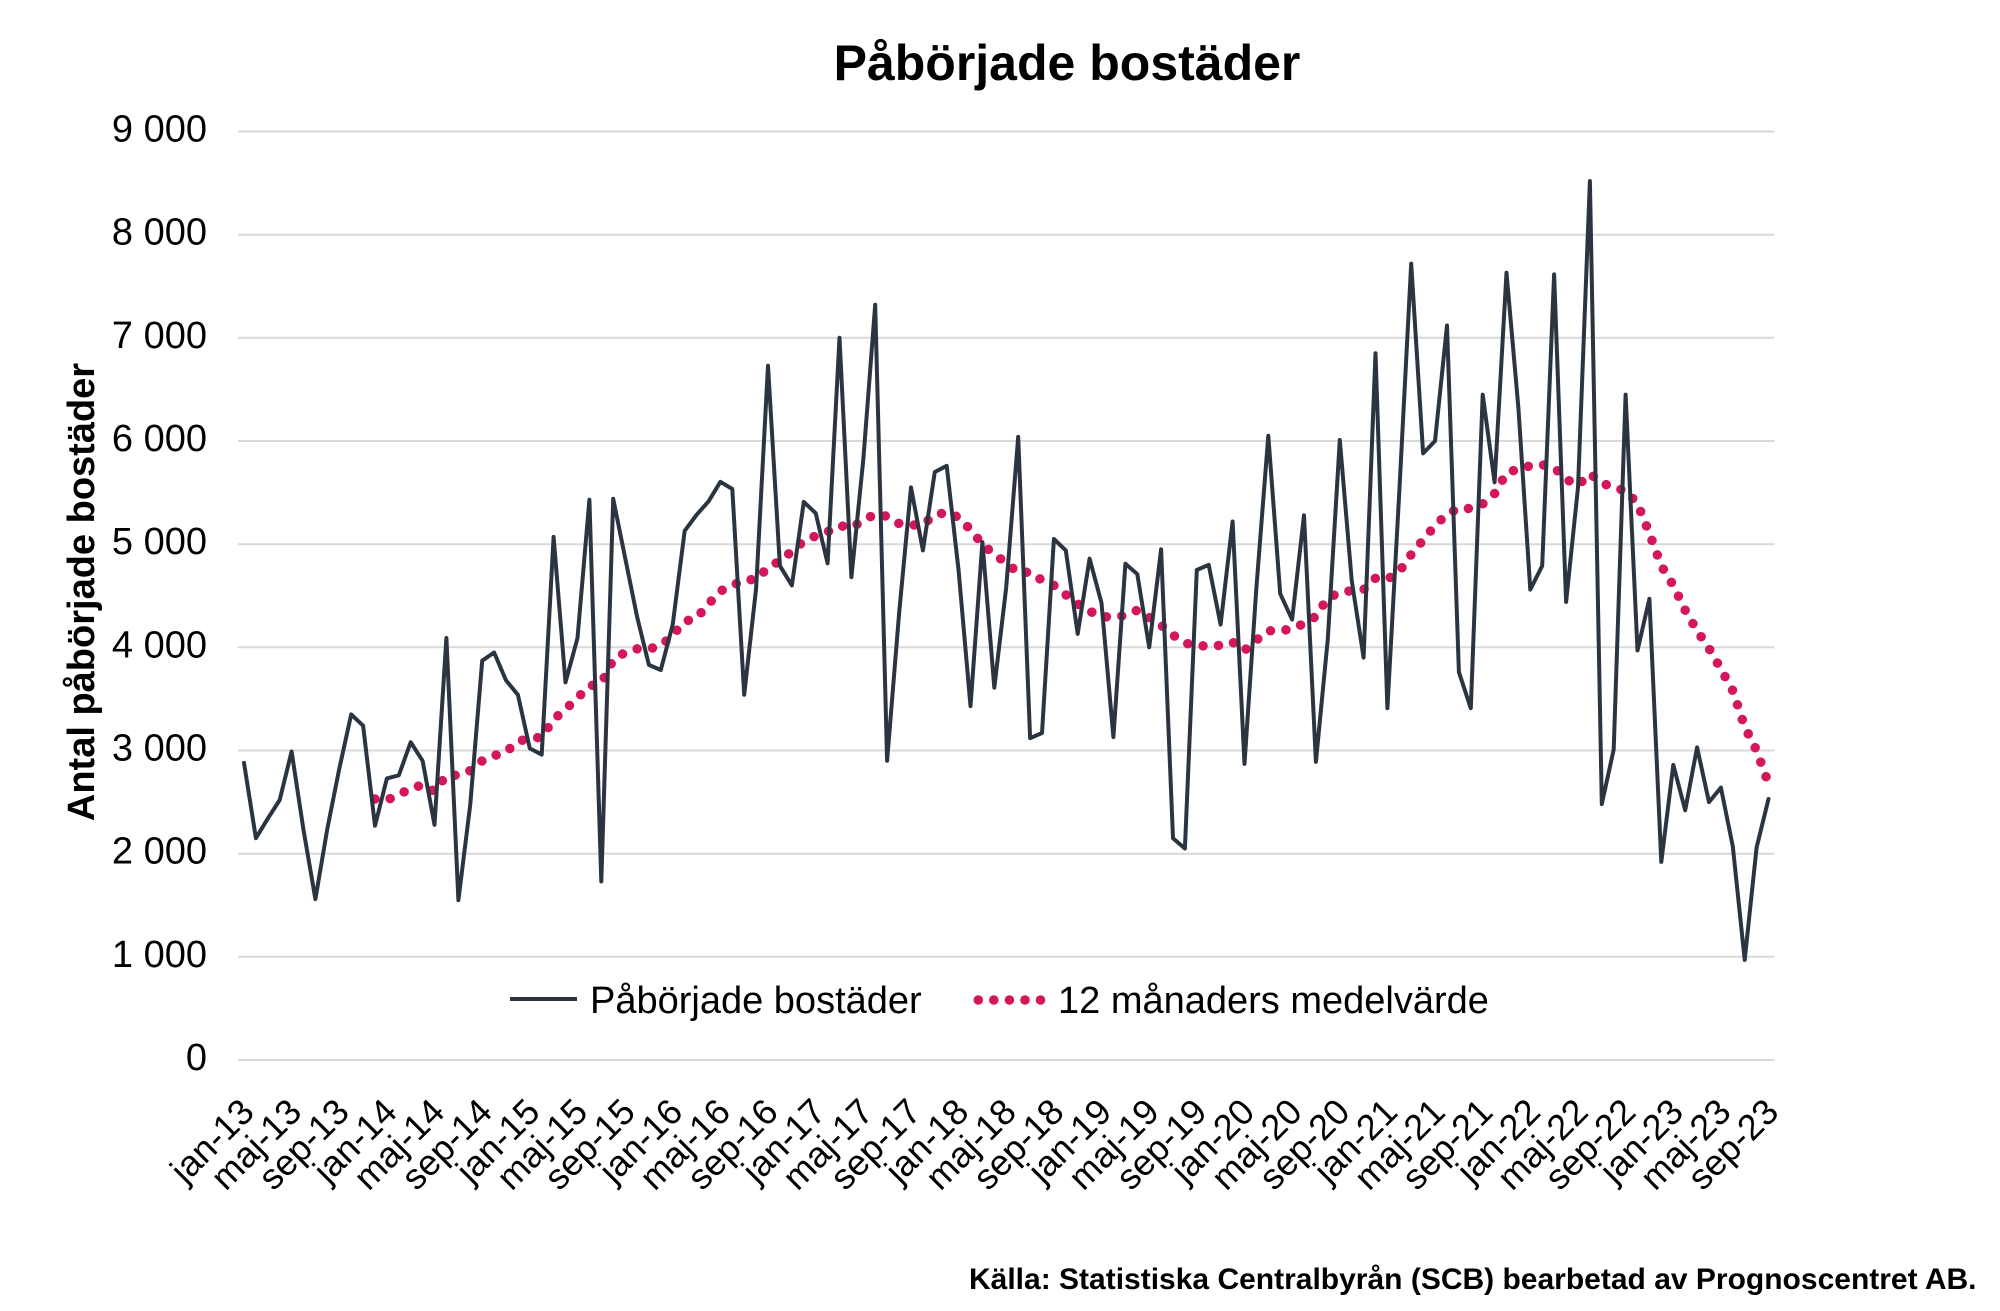 The height and width of the screenshot is (1311, 2000). I want to click on svg-text: 8 000, so click(159, 233).